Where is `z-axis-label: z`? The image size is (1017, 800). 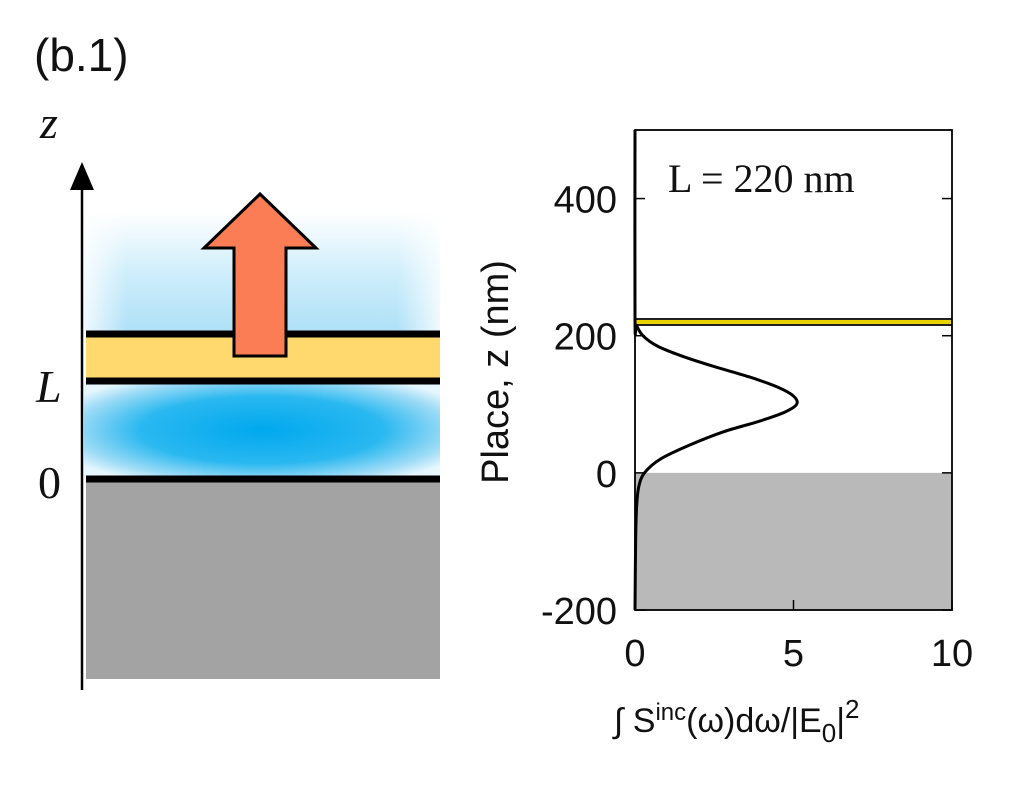 z-axis-label: z is located at coordinates (49, 122).